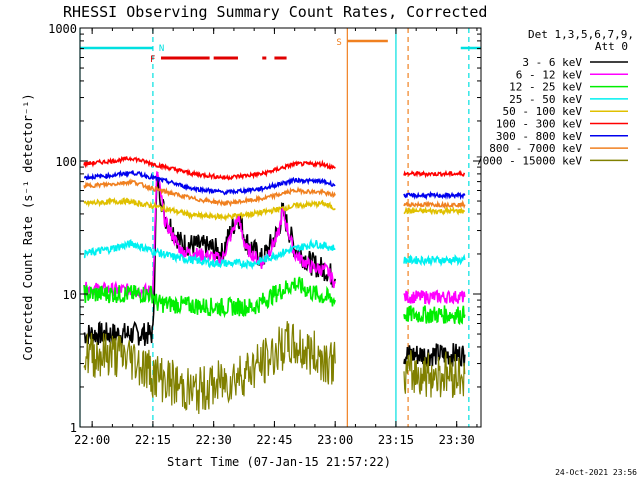  Describe the element at coordinates (152, 60) in the screenshot. I see `flag-label-f: F` at that location.